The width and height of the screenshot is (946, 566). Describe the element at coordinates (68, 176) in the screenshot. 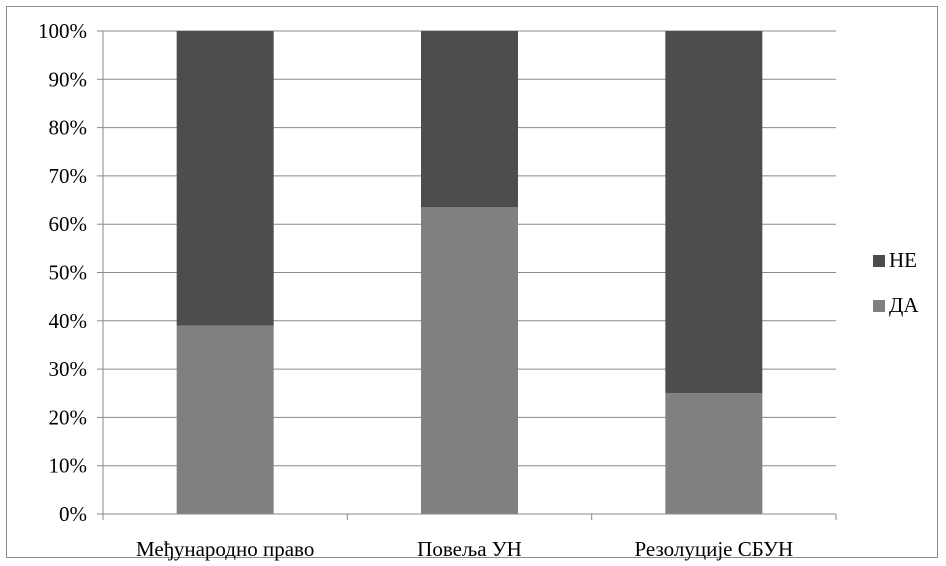

I see `y-tick-label: 70%` at that location.